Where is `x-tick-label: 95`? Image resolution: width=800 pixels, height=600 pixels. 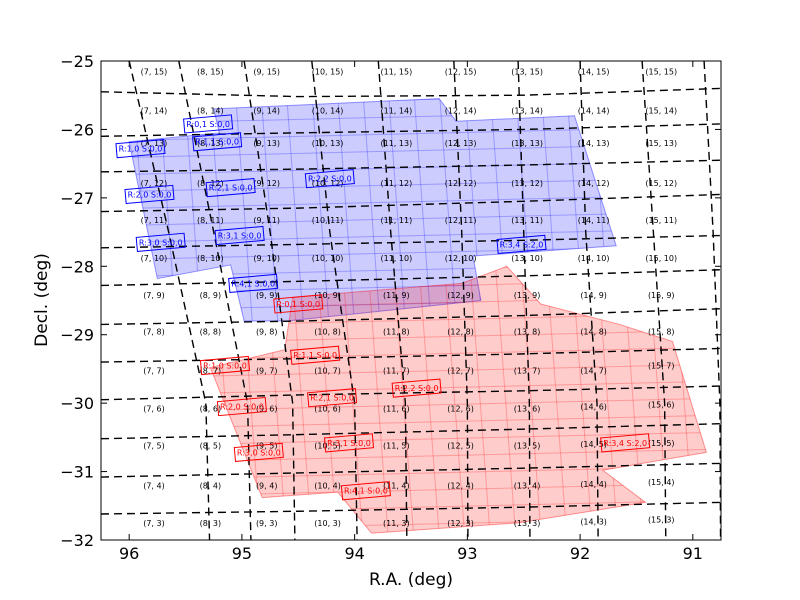 x-tick-label: 95 is located at coordinates (242, 553).